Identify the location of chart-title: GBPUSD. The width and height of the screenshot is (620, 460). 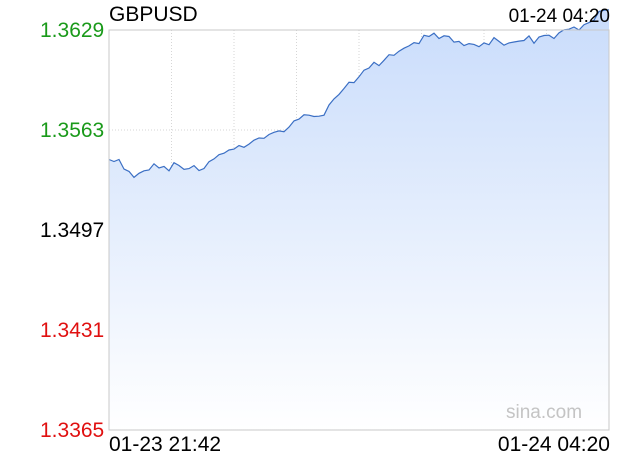
(153, 14).